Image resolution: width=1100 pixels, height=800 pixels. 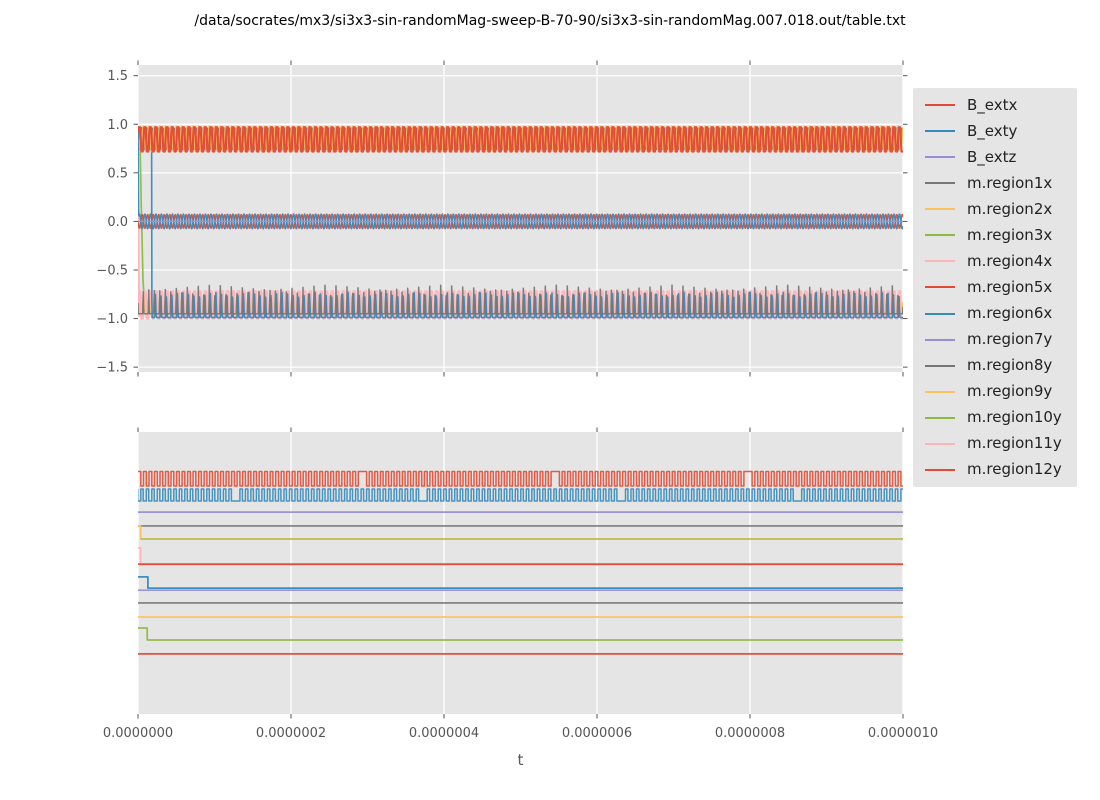 I want to click on legend-item-m.region8y: m.region8y, so click(x=995, y=365).